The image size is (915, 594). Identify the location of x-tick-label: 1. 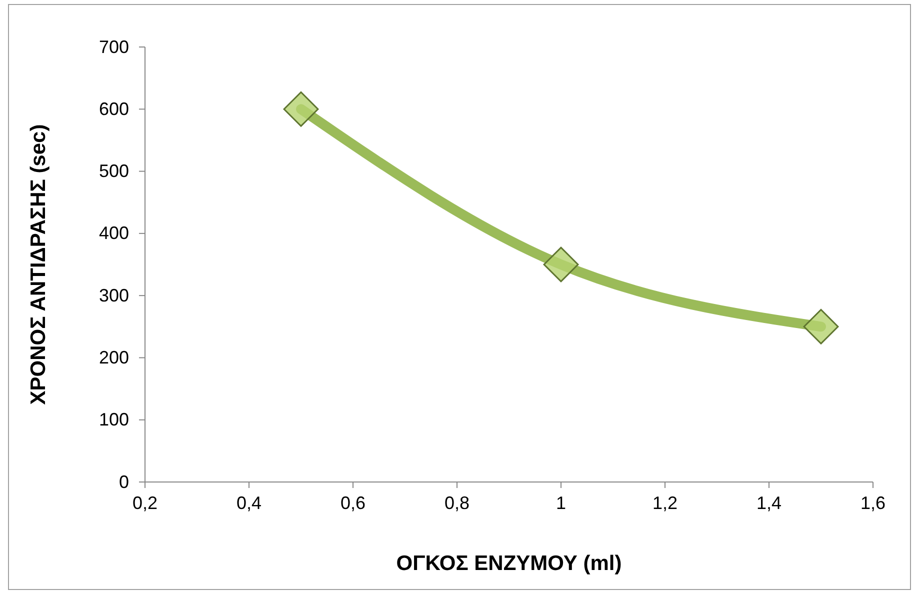
(561, 502).